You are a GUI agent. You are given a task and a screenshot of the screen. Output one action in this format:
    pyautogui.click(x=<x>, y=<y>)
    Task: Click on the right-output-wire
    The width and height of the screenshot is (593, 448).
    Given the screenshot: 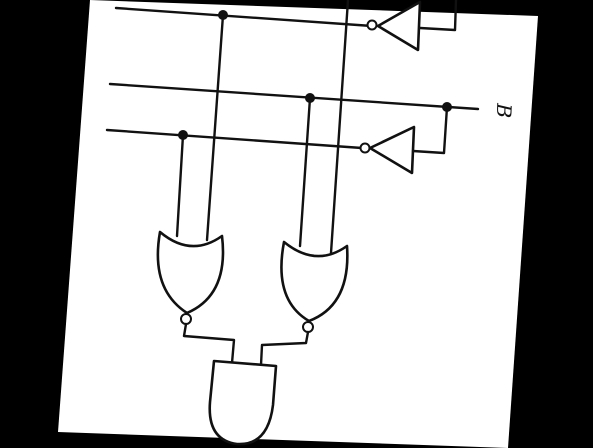 What is the action you would take?
    pyautogui.click(x=284, y=348)
    